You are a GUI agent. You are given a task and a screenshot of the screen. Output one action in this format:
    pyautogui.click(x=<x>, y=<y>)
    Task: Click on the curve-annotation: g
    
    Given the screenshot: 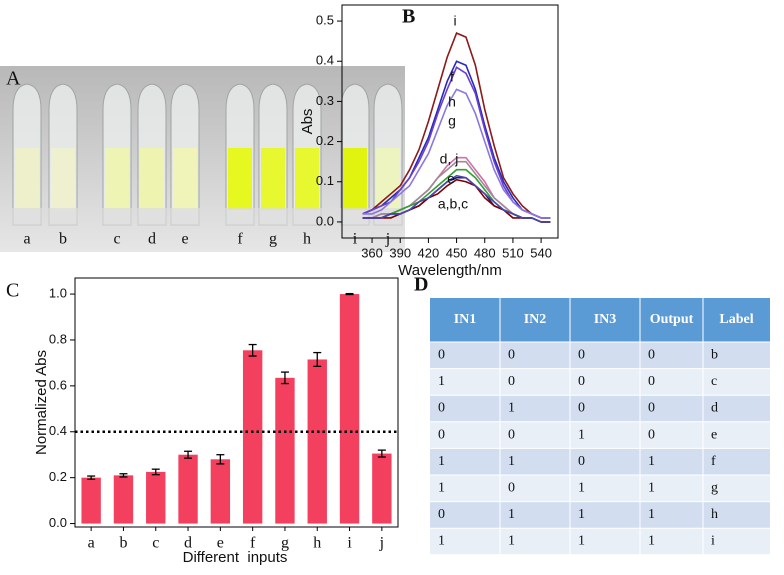 What is the action you would take?
    pyautogui.click(x=452, y=121)
    